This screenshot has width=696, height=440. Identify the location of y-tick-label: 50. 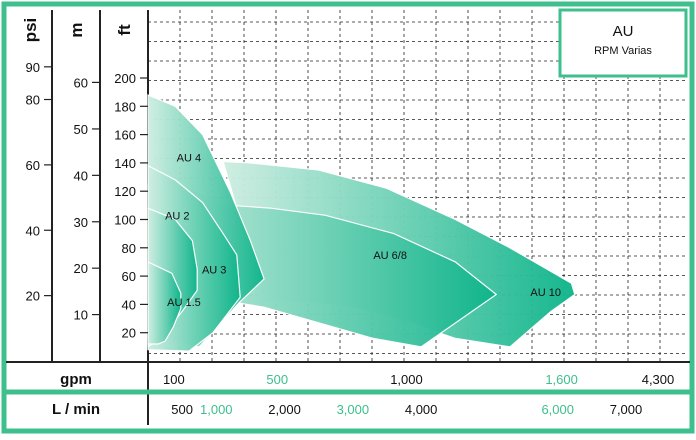
(81, 129).